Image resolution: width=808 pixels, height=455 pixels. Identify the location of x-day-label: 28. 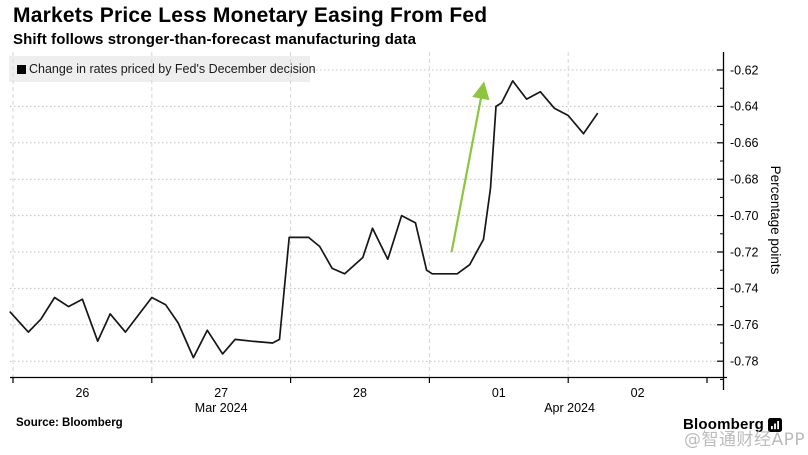
(360, 393).